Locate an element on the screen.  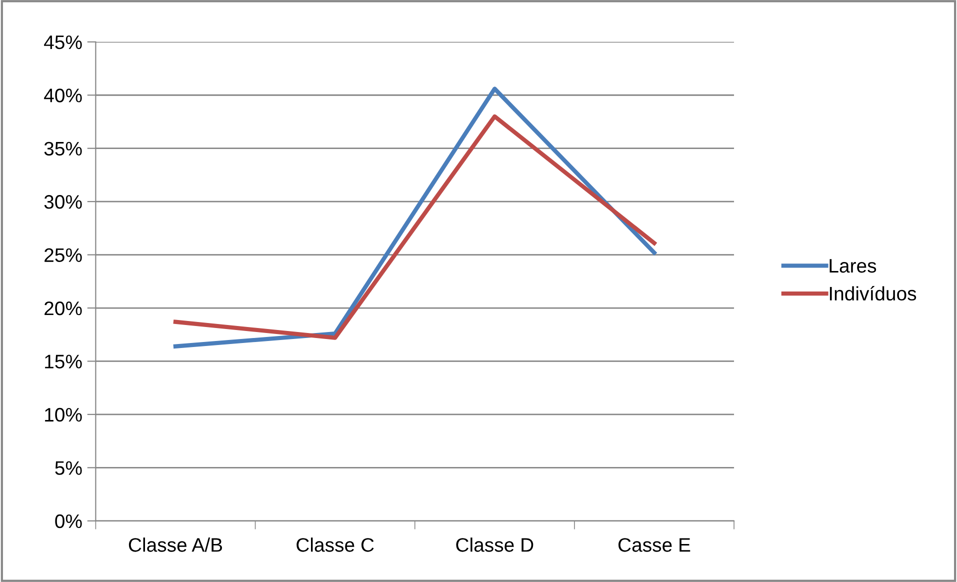
y-tick-label: 45% is located at coordinates (63, 42).